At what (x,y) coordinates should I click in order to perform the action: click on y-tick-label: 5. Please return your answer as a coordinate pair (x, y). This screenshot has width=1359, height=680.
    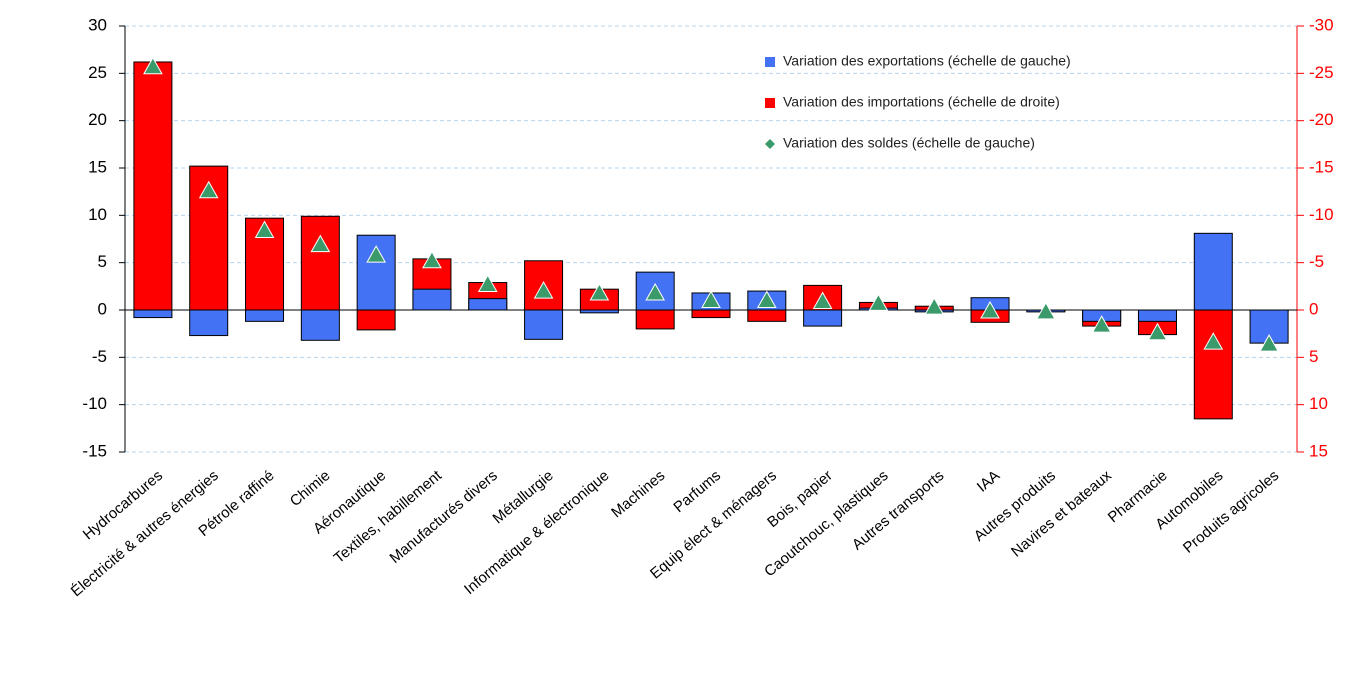
    Looking at the image, I should click on (102, 261).